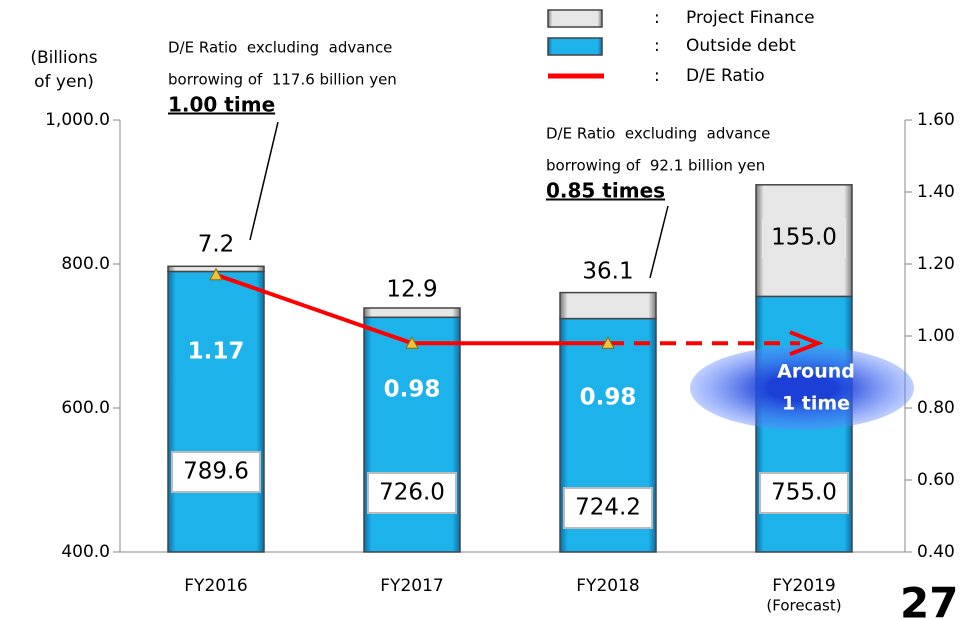 This screenshot has height=620, width=973. What do you see at coordinates (77, 120) in the screenshot?
I see `y-tick-label: 1,000.0` at bounding box center [77, 120].